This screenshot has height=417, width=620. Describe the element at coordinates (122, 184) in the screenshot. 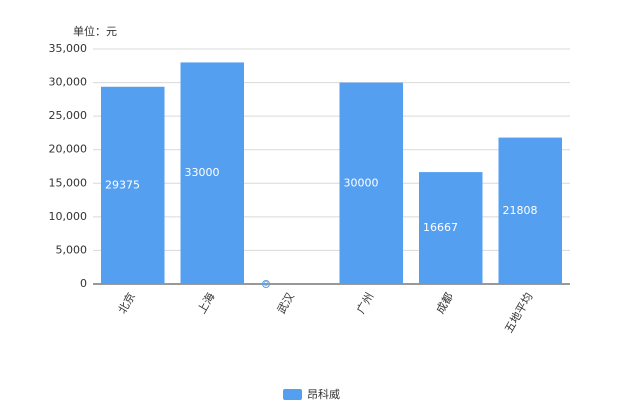

I see `data-label: 29375` at that location.